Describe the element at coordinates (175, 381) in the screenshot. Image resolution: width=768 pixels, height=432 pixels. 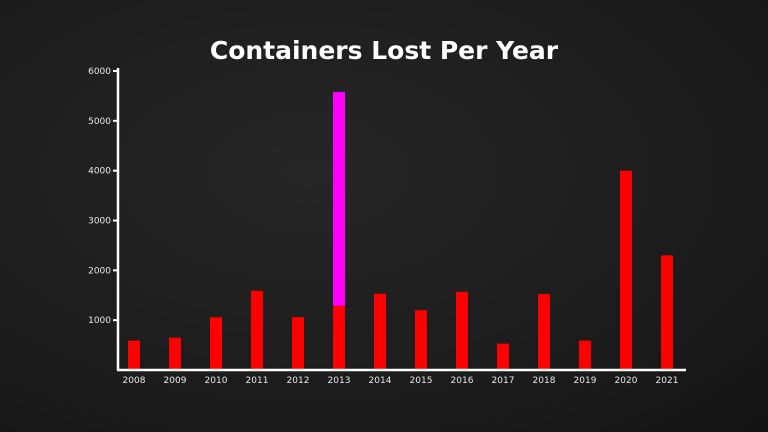
I see `x-tick-label: 2009` at that location.